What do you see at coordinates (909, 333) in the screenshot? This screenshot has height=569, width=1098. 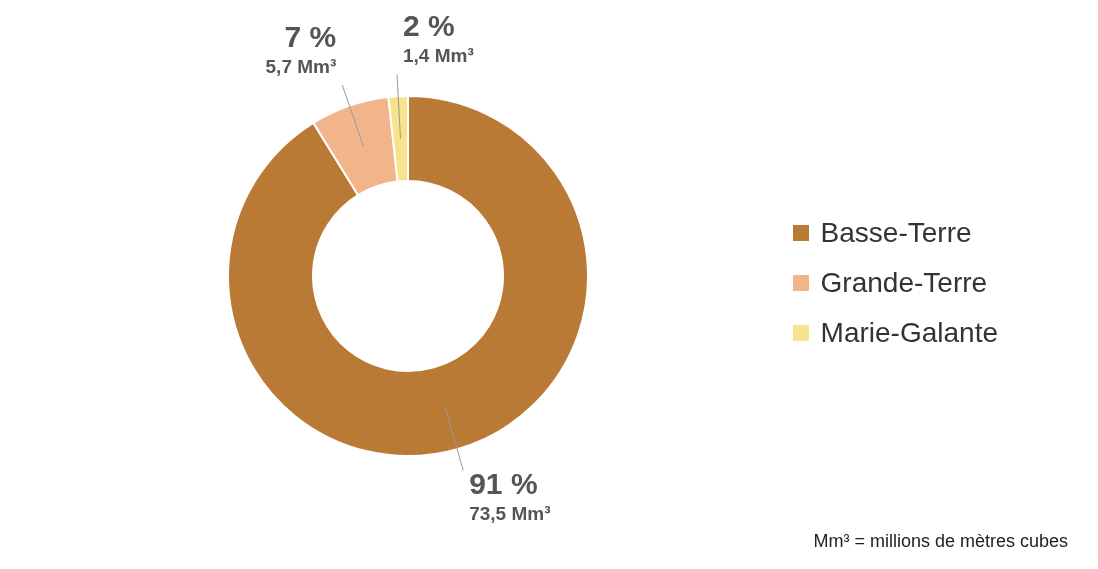 I see `legend-label: Marie-Galante` at bounding box center [909, 333].